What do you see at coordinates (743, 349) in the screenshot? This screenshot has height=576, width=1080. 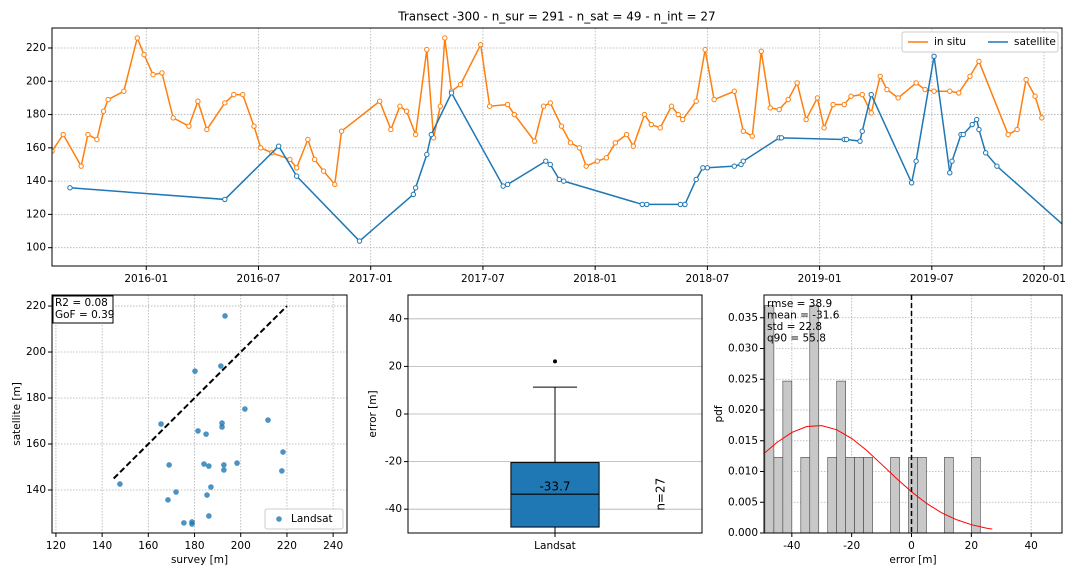 I see `y-tick-label: 0.030` at bounding box center [743, 349].